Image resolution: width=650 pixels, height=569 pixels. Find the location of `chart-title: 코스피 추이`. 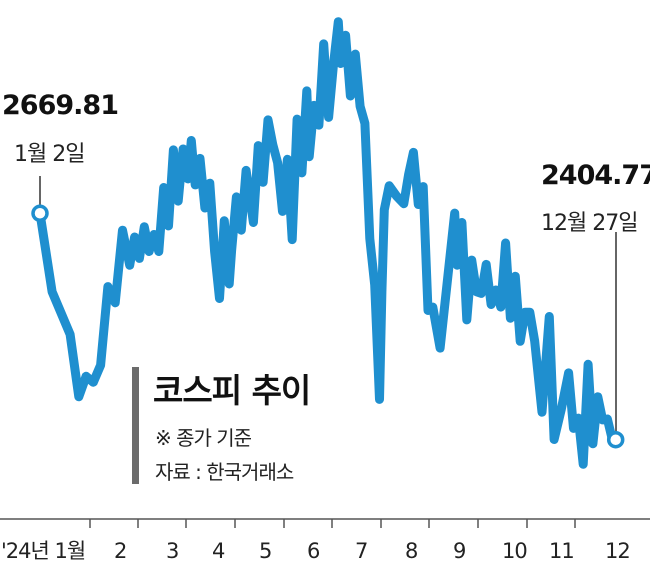

chart-title: 코스피 추이 is located at coordinates (232, 390).